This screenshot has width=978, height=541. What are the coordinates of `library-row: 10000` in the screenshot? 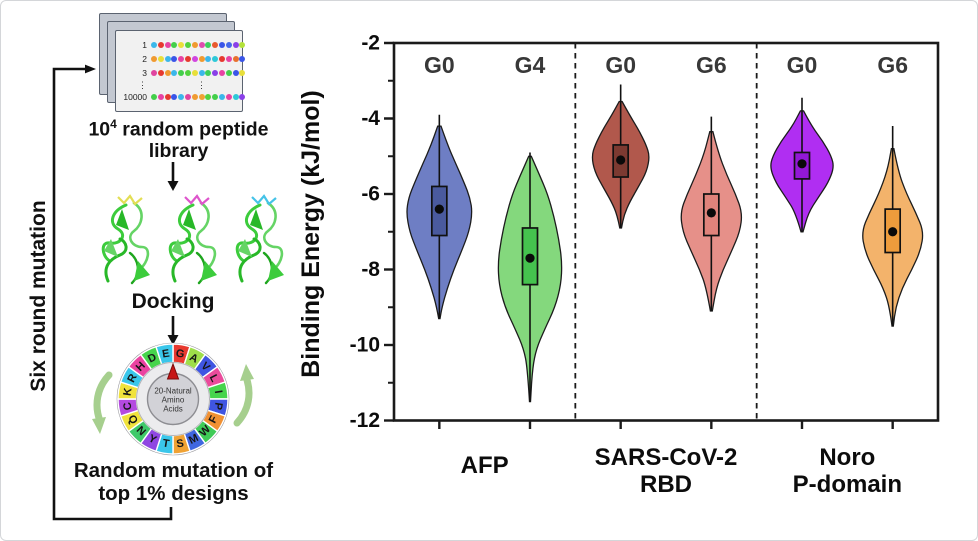 It's located at (181, 97).